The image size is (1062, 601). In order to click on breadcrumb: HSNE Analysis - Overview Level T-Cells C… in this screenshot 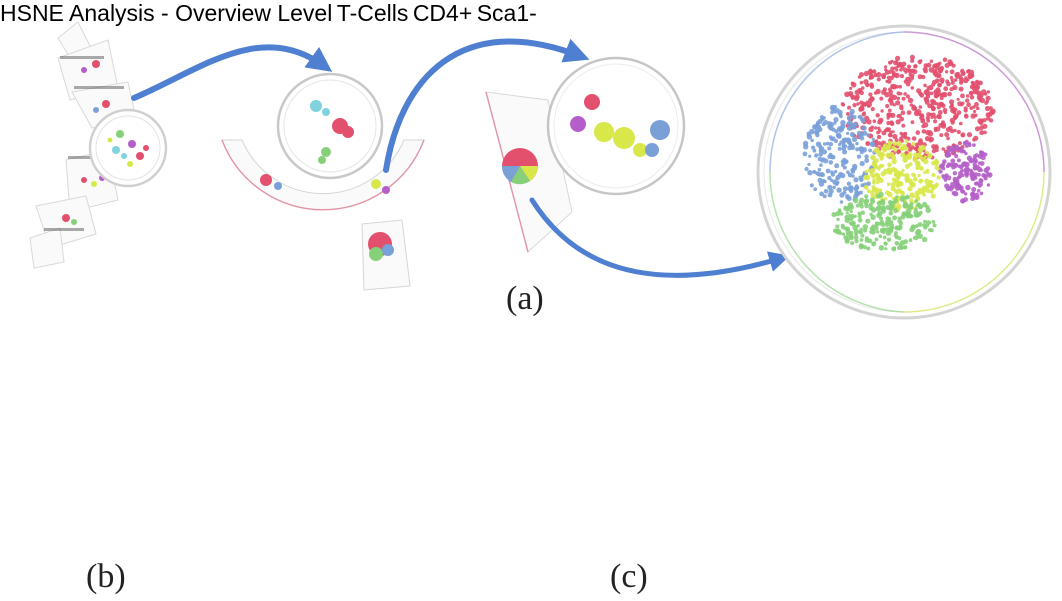, I will do `click(268, 13)`.